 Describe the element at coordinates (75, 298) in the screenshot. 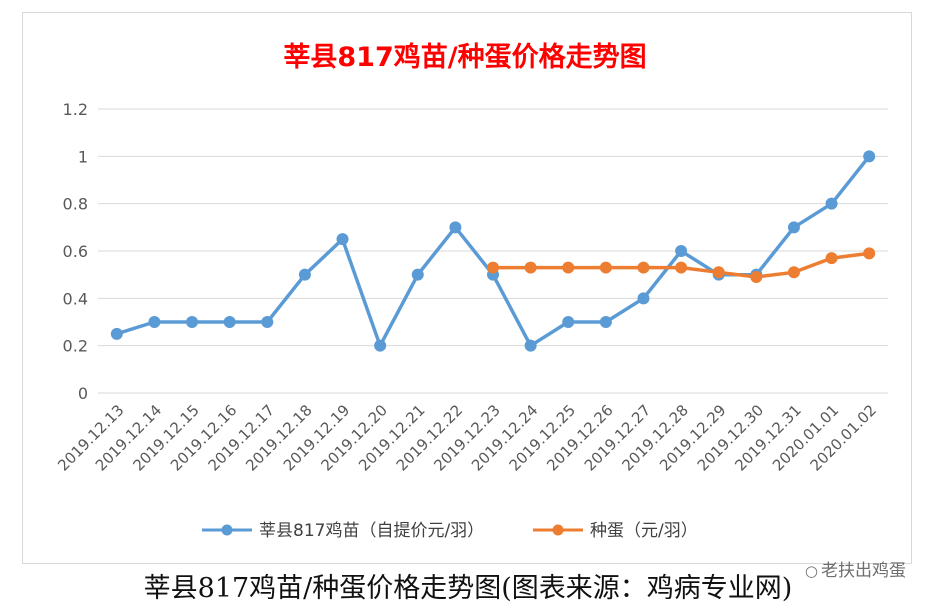

I see `y-tick-label: 0.4` at that location.